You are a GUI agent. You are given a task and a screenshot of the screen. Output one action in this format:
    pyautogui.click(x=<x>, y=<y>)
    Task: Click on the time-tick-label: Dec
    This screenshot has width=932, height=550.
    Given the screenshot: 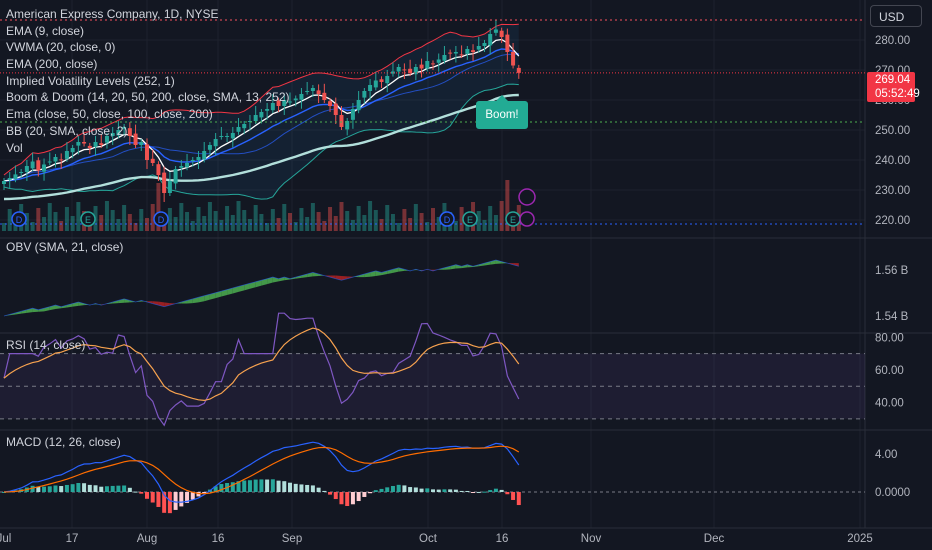 What is the action you would take?
    pyautogui.click(x=714, y=539)
    